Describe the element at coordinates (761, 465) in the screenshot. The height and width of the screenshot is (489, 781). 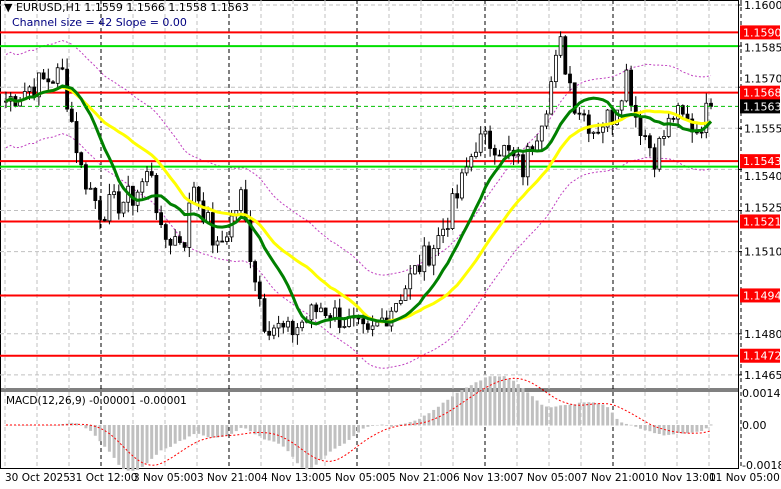
I see `macd-tick-label: -0.00181` at that location.